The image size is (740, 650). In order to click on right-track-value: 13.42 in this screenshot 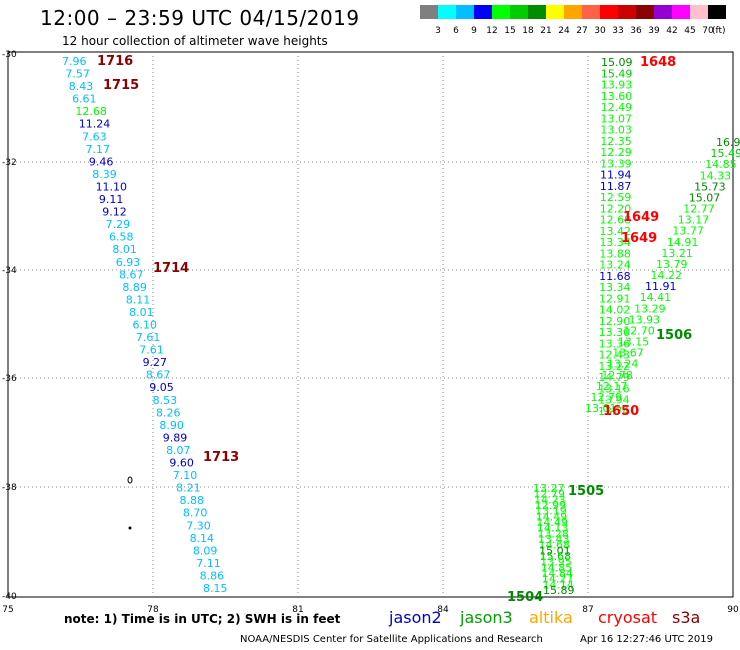, I will do `click(616, 231)`.